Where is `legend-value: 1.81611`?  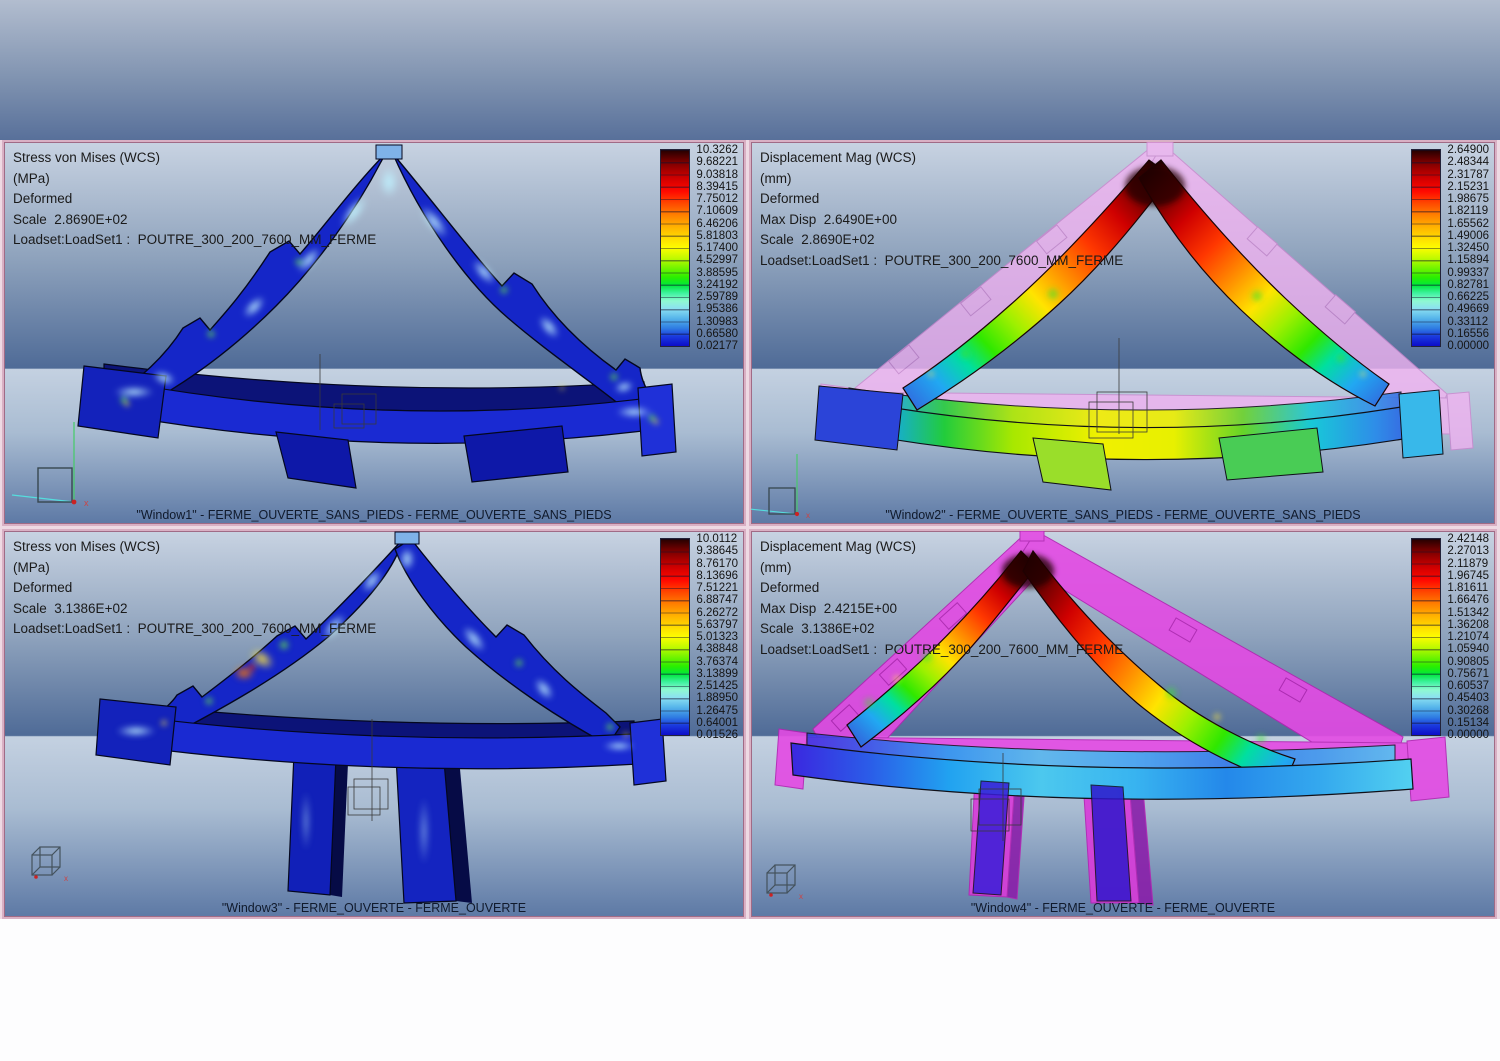
legend-value: 1.81611 is located at coordinates (1468, 588).